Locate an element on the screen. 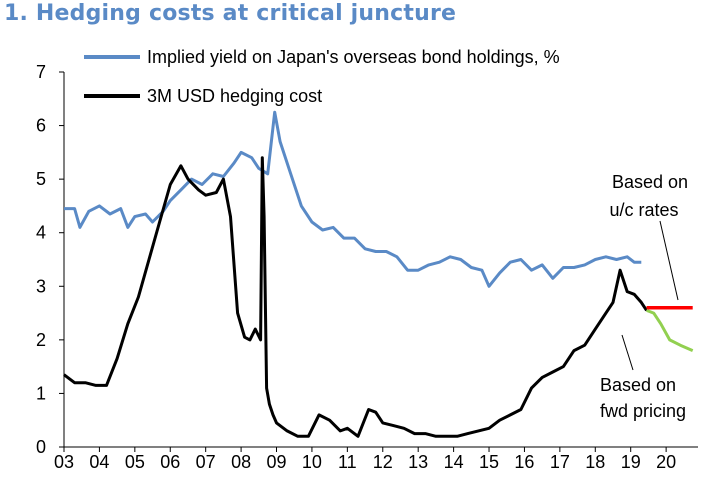 The width and height of the screenshot is (707, 498). annotation-fwd-pricing-line2: fwd pricing is located at coordinates (643, 411).